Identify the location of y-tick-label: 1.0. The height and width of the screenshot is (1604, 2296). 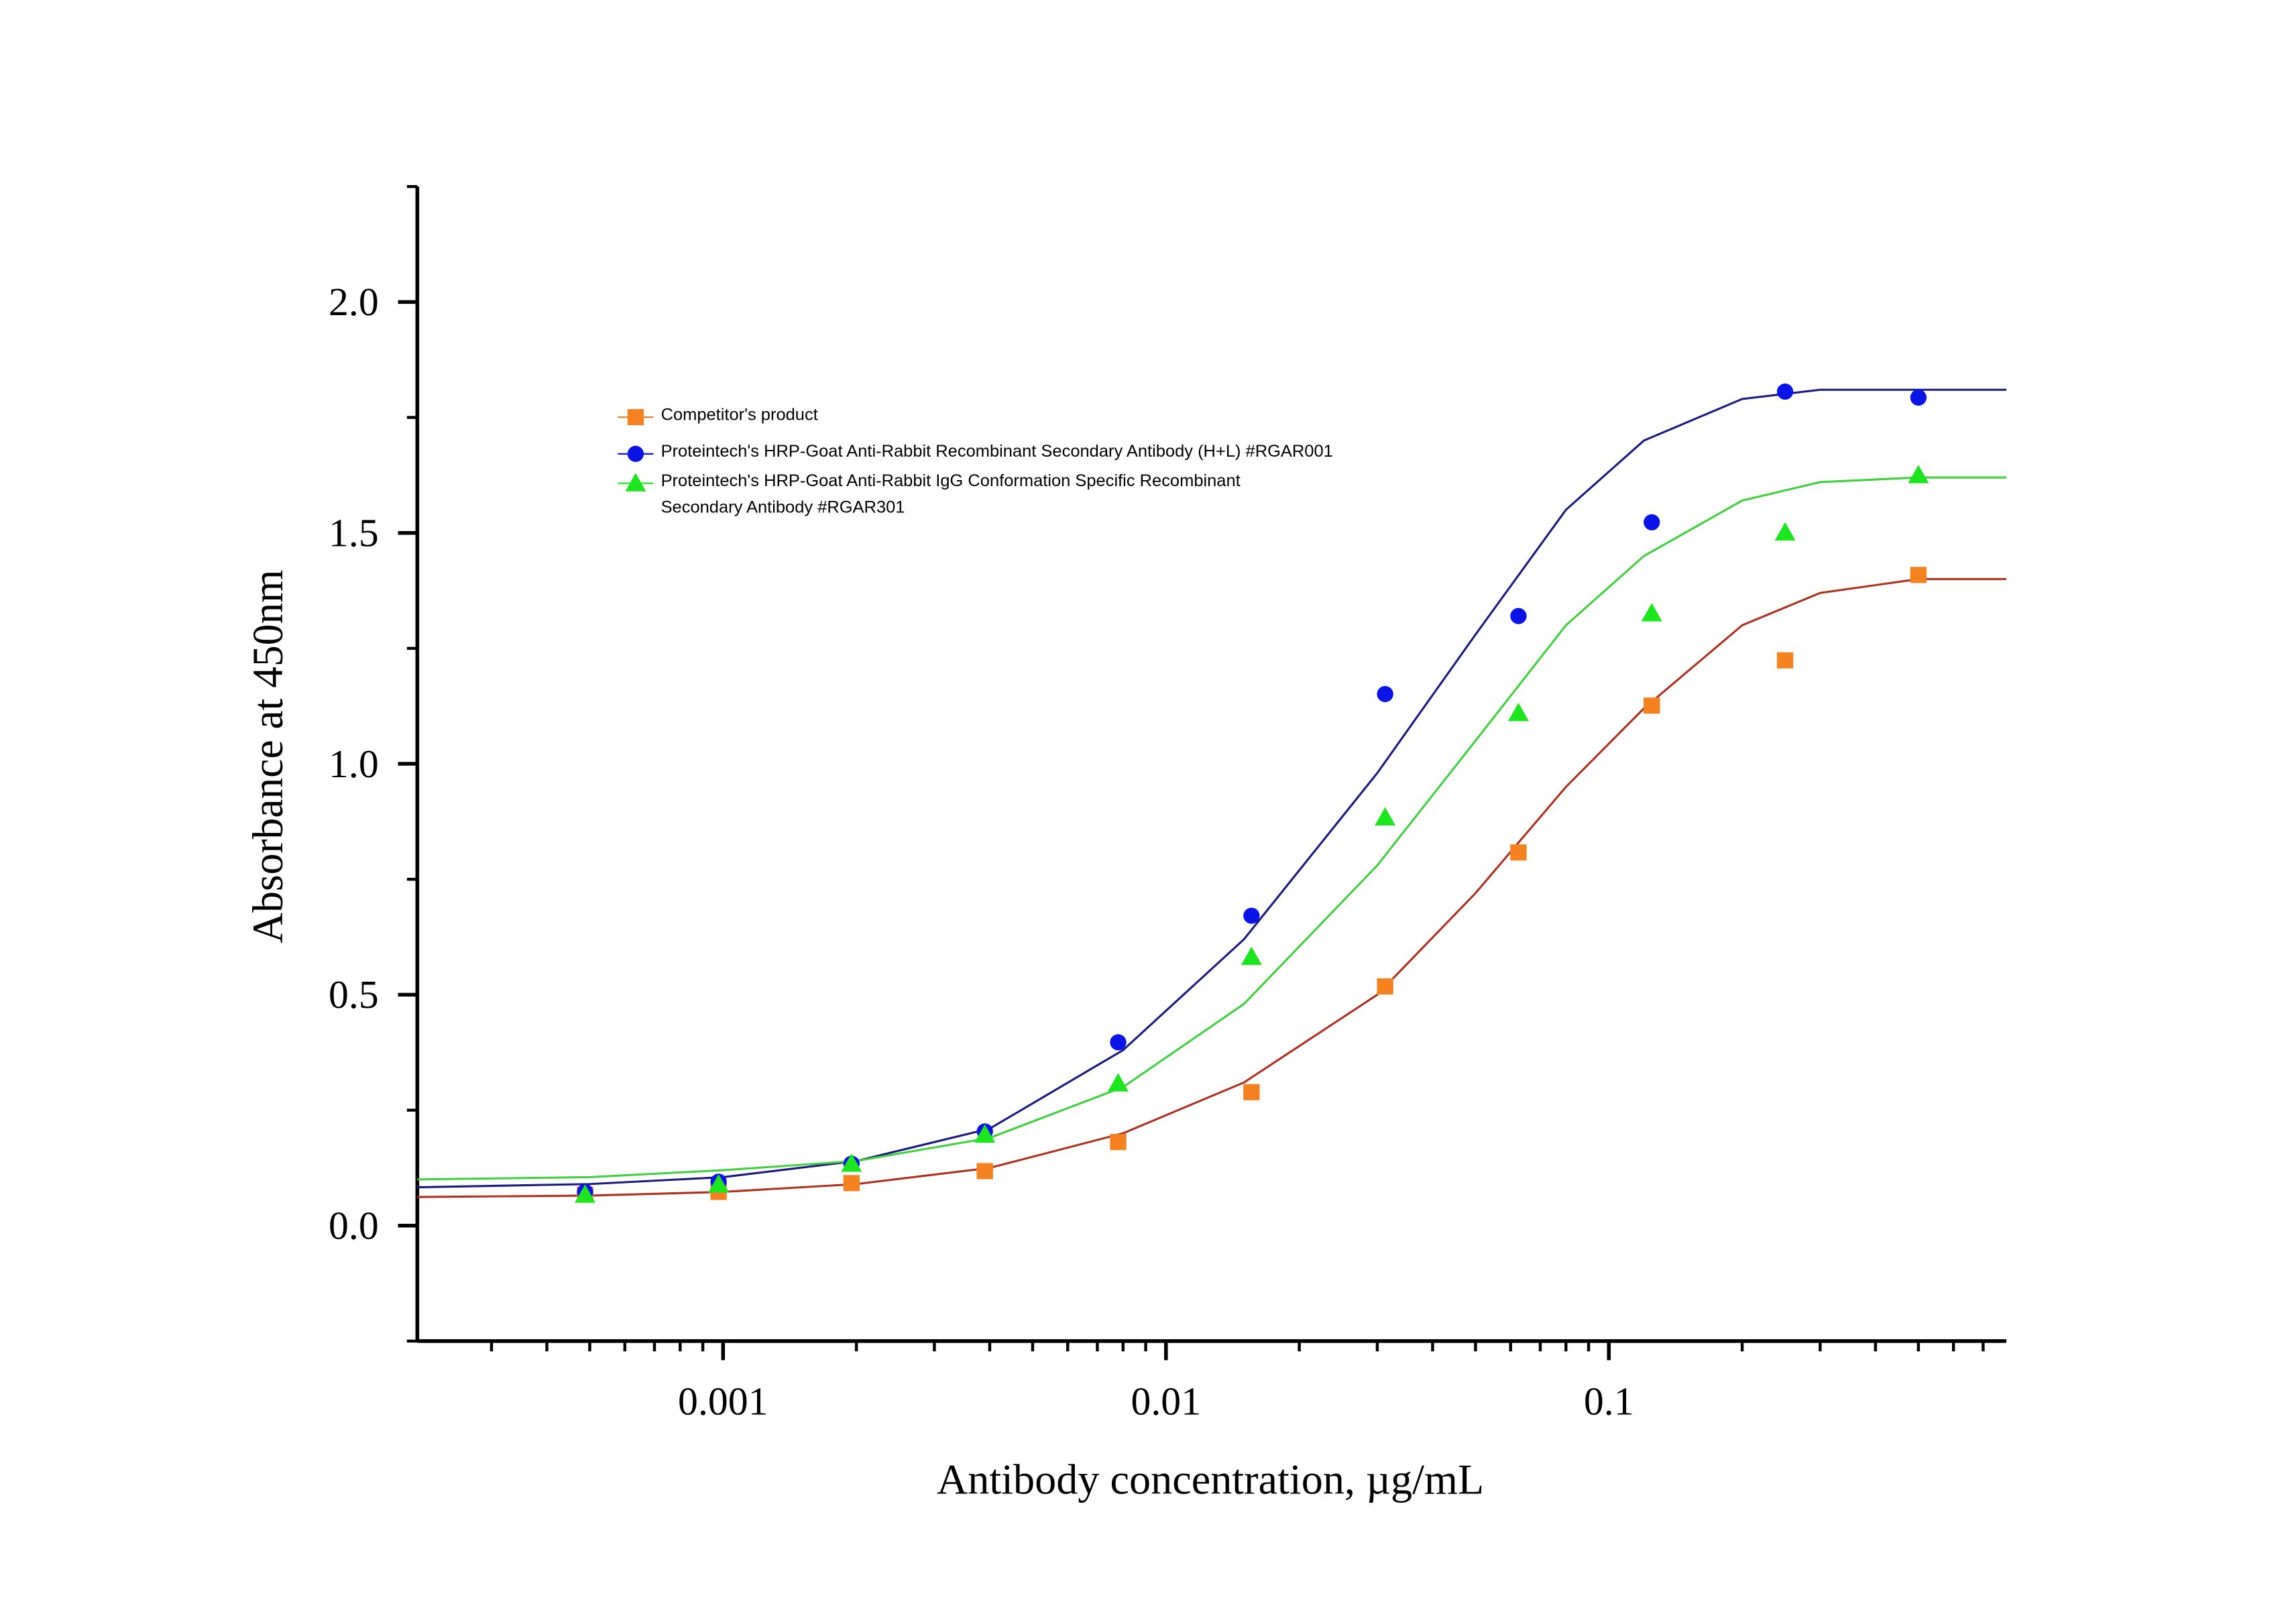
(354, 764).